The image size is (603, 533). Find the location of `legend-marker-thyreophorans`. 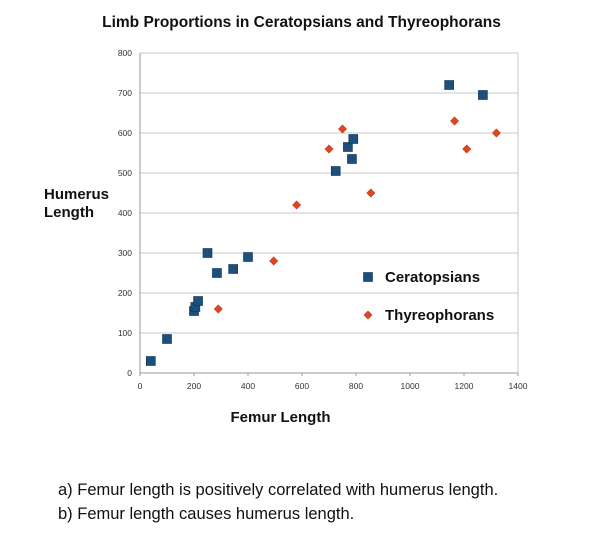

legend-marker-thyreophorans is located at coordinates (368, 315).